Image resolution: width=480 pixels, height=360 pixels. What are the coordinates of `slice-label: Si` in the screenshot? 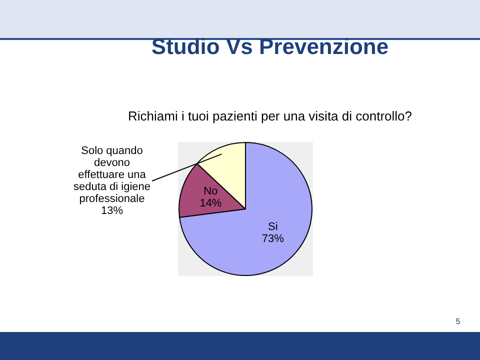 It's located at (273, 227).